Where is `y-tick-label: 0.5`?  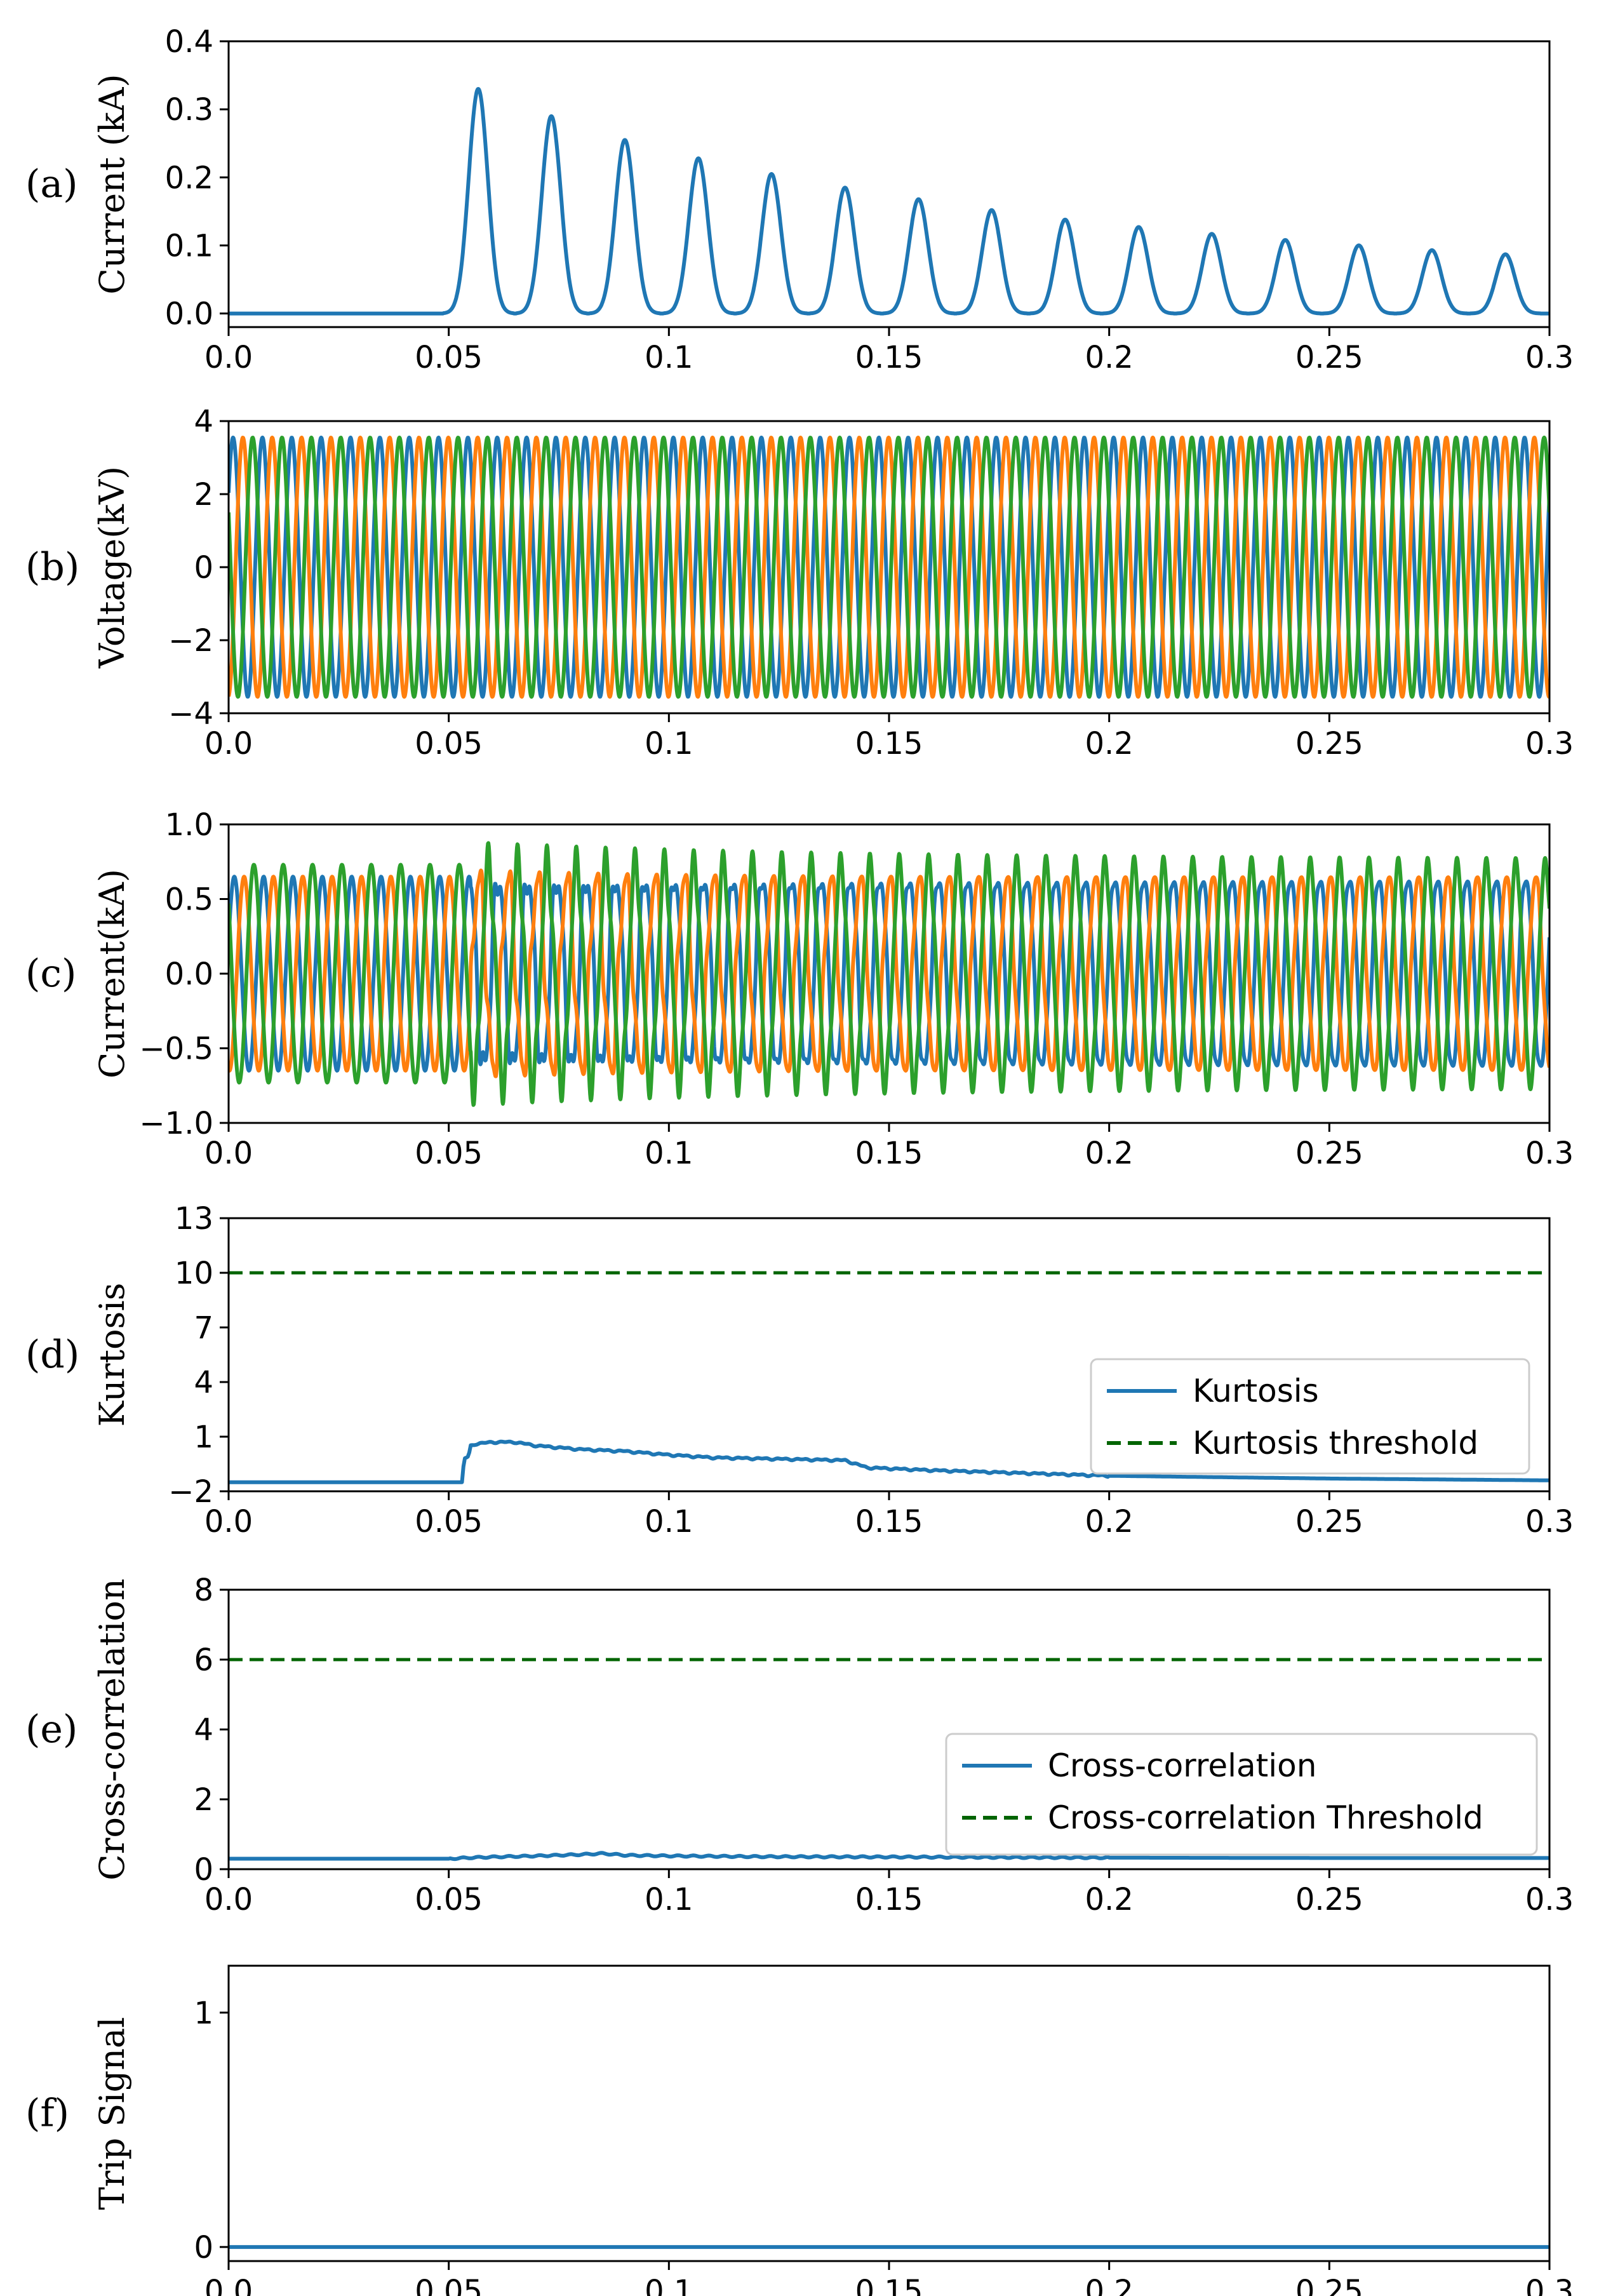 y-tick-label: 0.5 is located at coordinates (189, 900).